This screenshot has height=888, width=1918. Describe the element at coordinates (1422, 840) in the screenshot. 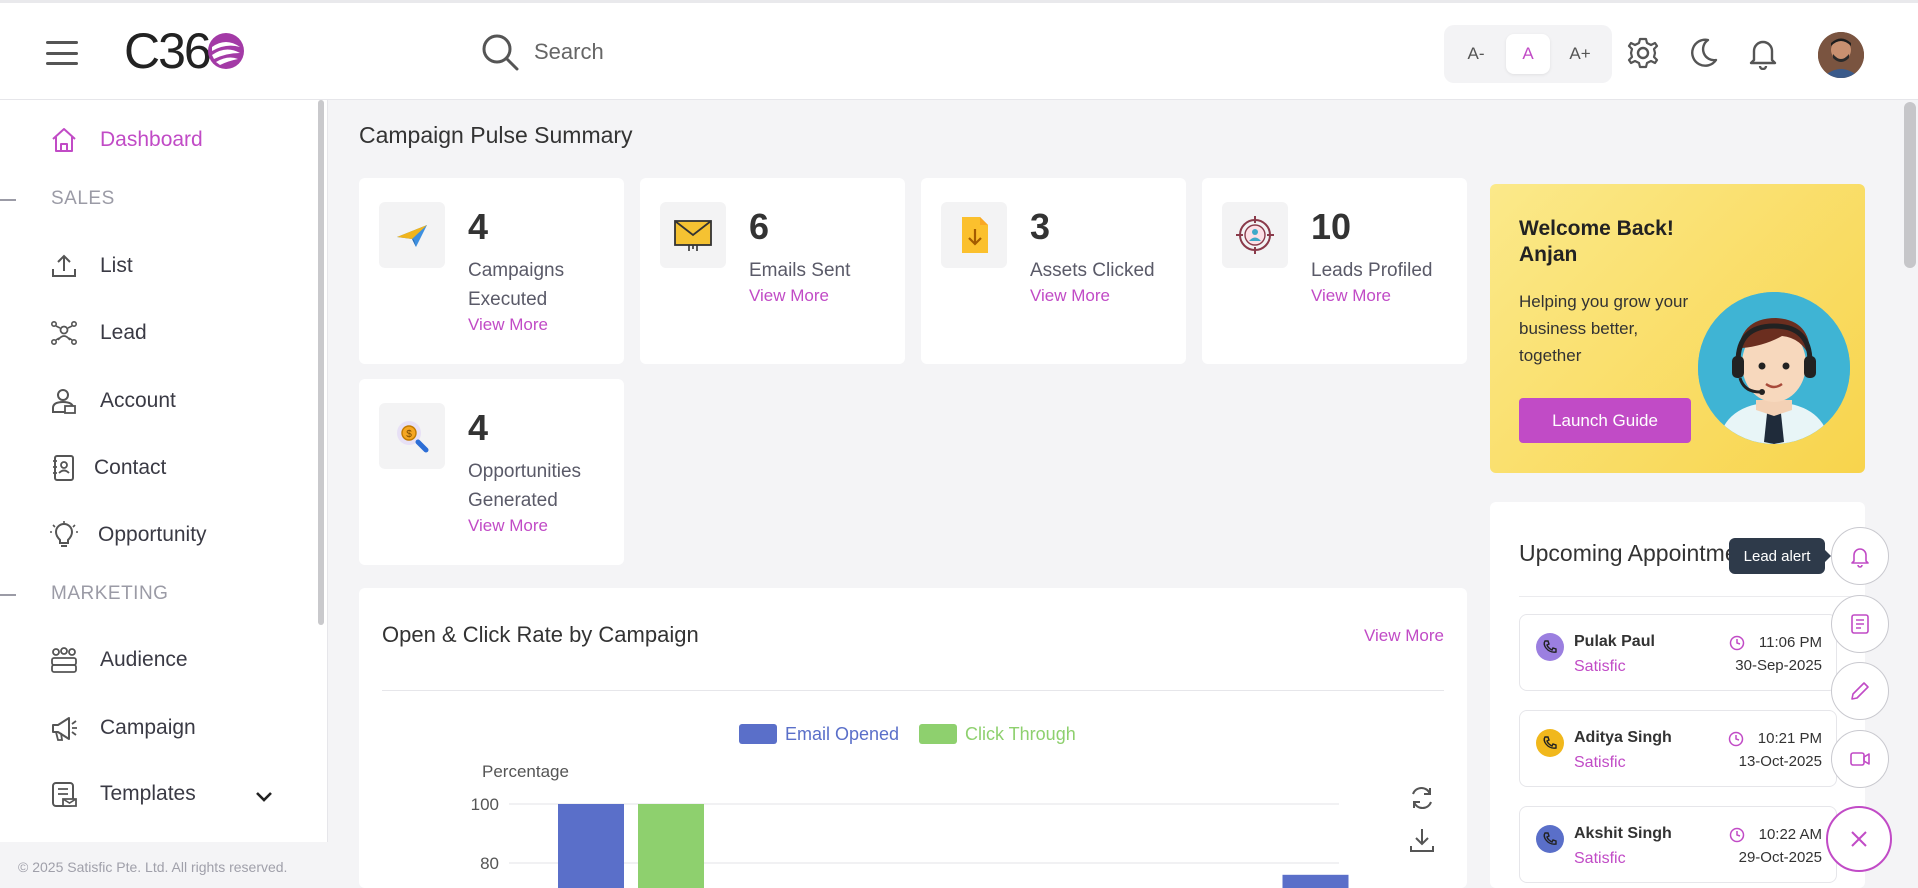

I see `download-icon` at that location.